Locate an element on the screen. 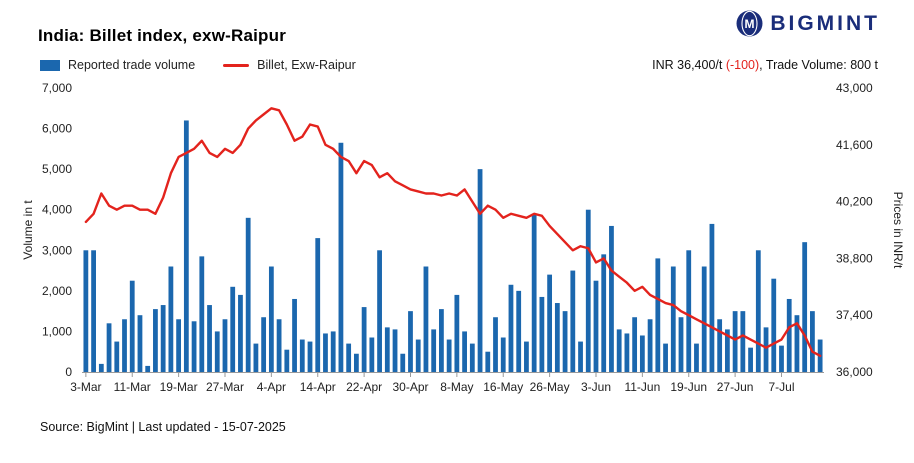  svg-text: M is located at coordinates (750, 24).